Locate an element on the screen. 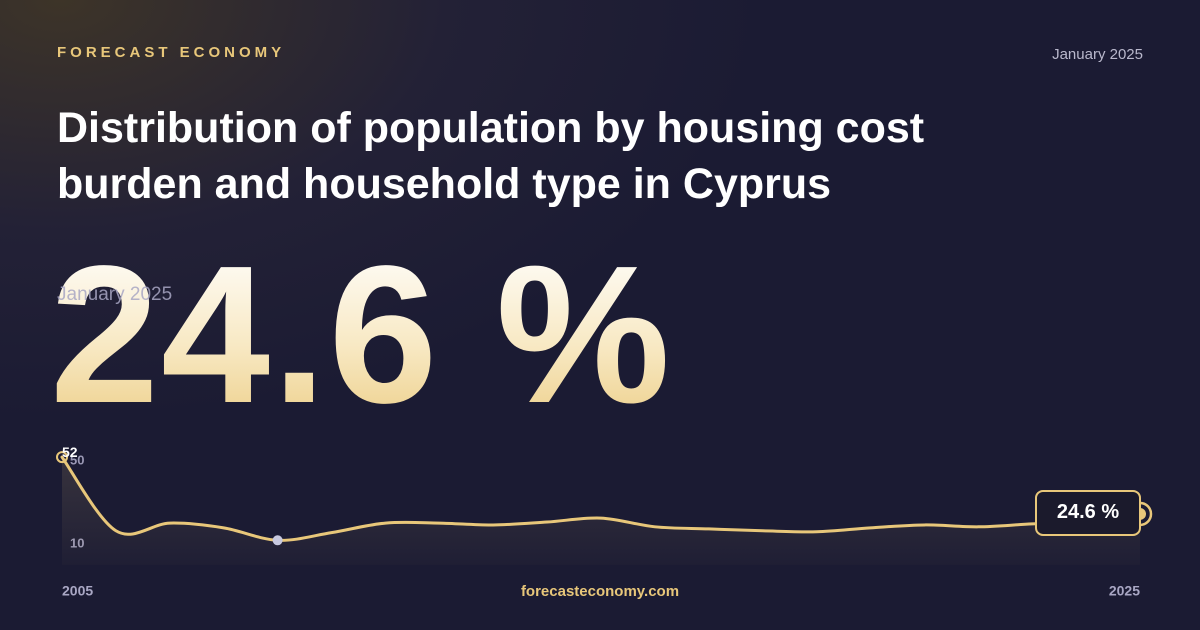 The width and height of the screenshot is (1200, 630). last-callout is located at coordinates (1088, 512).